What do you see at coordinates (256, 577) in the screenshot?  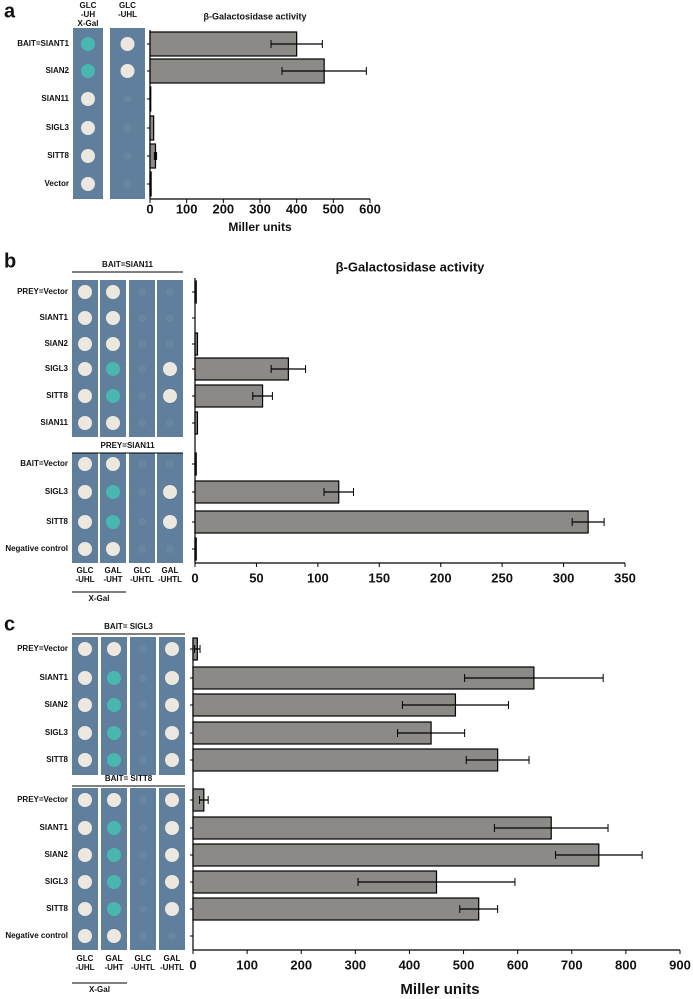 I see `x-tick-label: 50` at bounding box center [256, 577].